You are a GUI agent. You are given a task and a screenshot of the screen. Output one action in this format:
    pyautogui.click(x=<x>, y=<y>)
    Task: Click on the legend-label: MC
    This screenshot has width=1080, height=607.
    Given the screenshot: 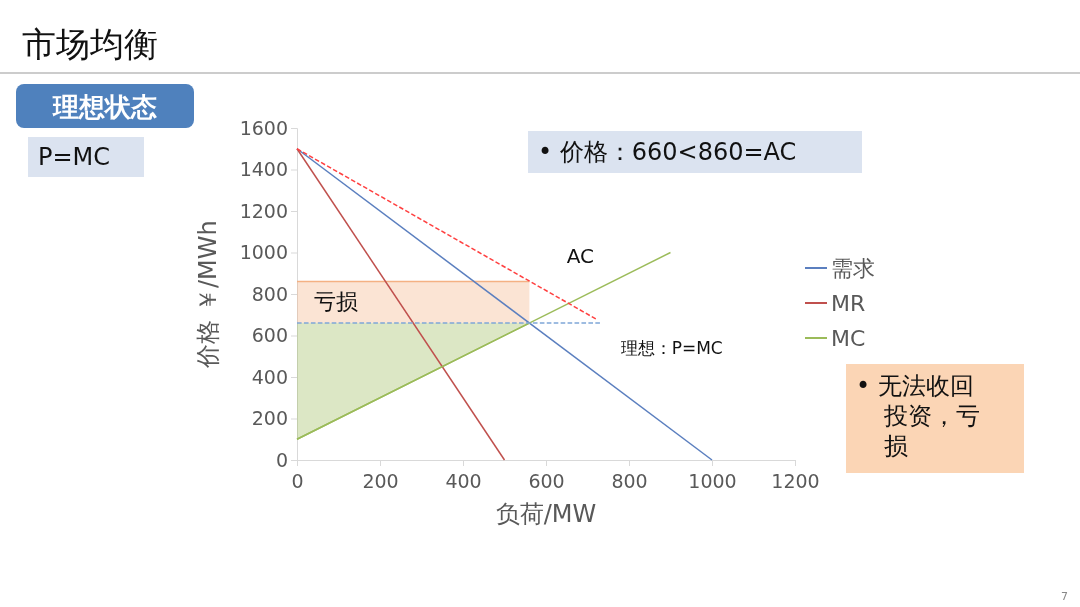 What is the action you would take?
    pyautogui.click(x=848, y=338)
    